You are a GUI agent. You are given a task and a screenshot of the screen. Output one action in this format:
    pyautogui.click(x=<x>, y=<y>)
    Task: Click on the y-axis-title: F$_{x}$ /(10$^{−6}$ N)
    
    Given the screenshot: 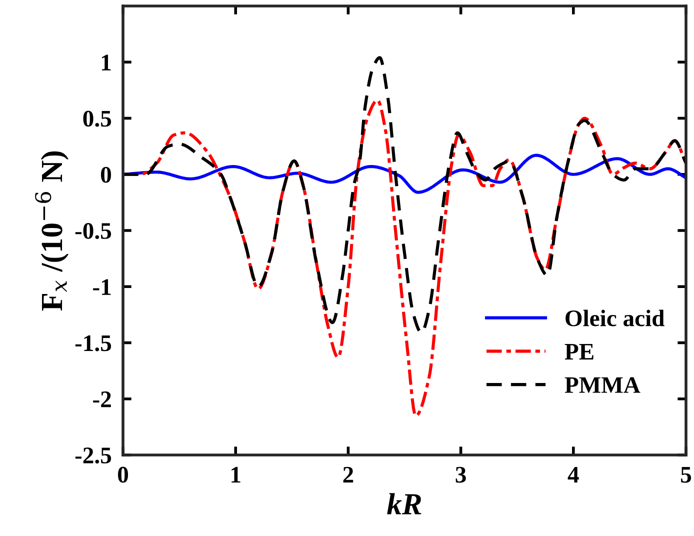 What is the action you would take?
    pyautogui.click(x=52, y=231)
    